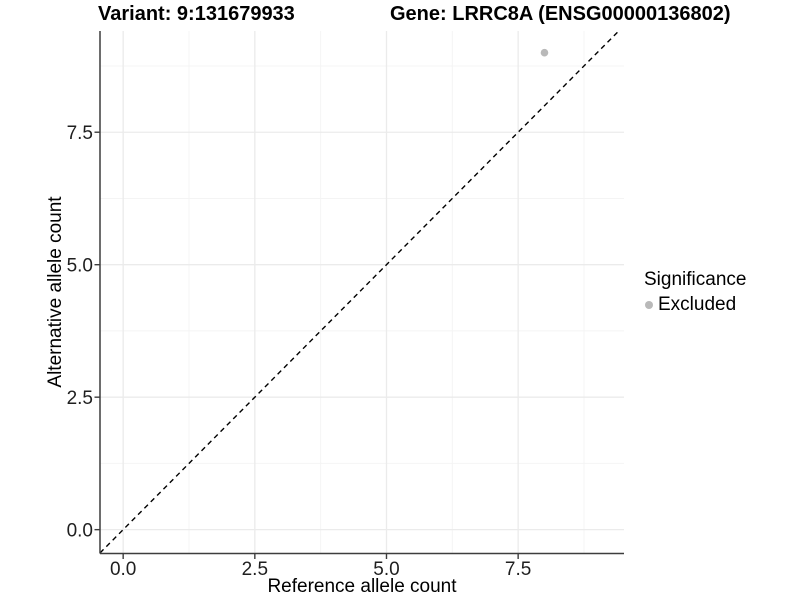 The width and height of the screenshot is (800, 600). What do you see at coordinates (695, 279) in the screenshot?
I see `legend-title: Significance` at bounding box center [695, 279].